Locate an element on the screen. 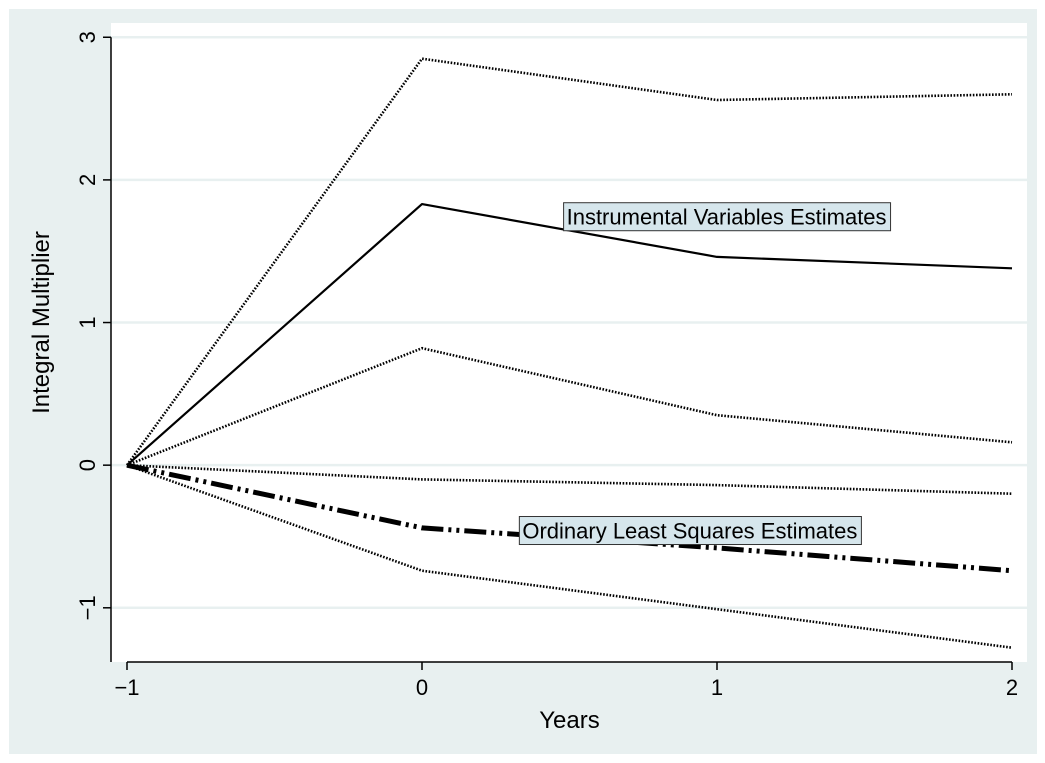  y-tick-label-2: 1 is located at coordinates (87, 322).